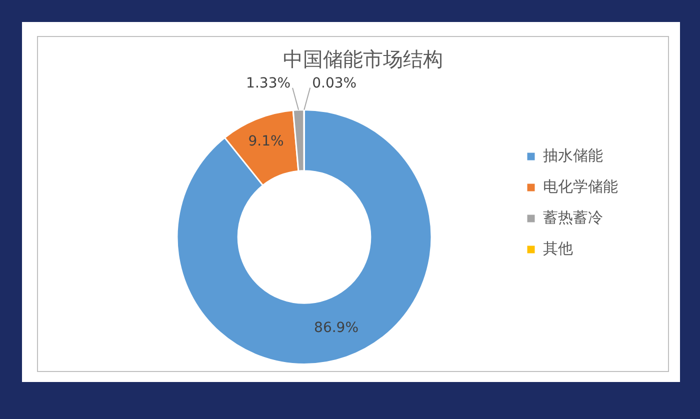  What do you see at coordinates (573, 217) in the screenshot?
I see `legend-label: 蓄热蓄冷` at bounding box center [573, 217].